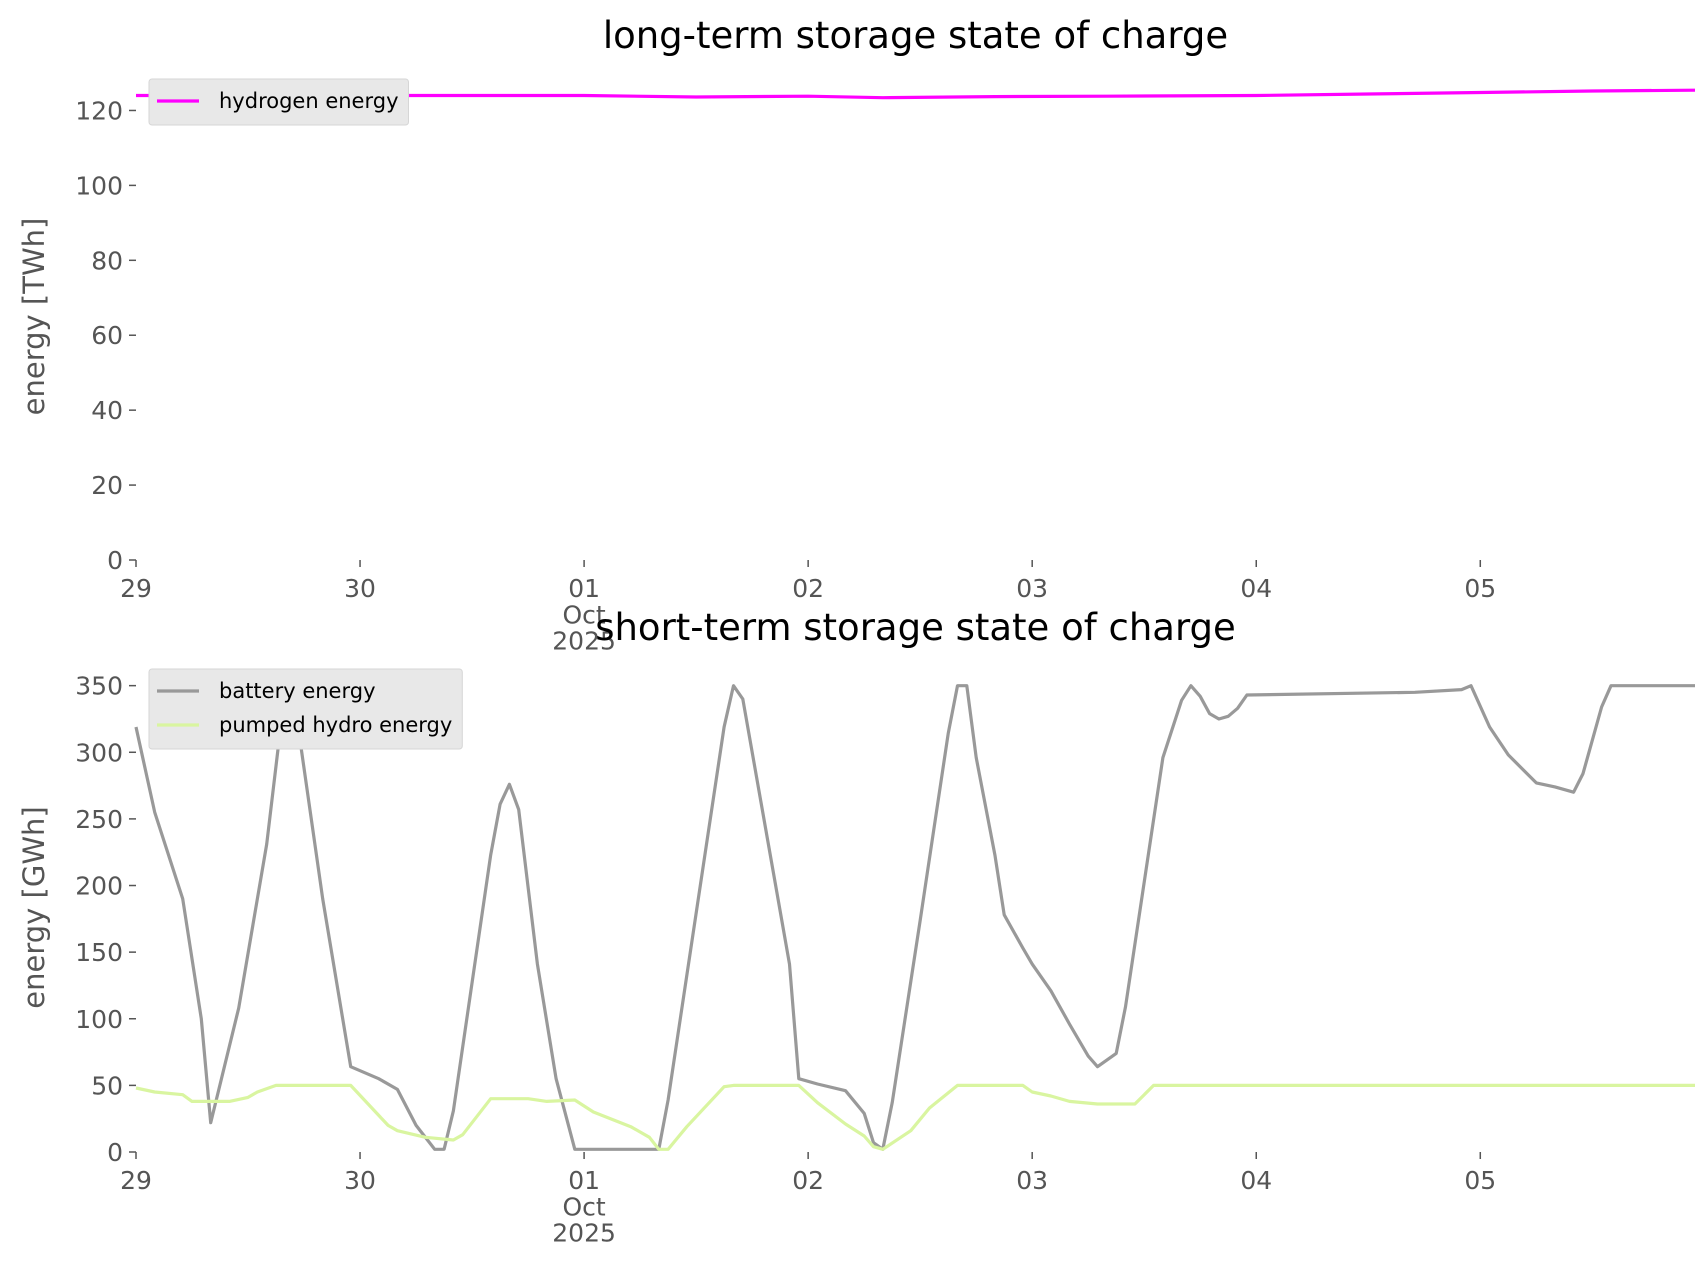 The width and height of the screenshot is (1706, 1277). Describe the element at coordinates (34, 907) in the screenshot. I see `y-axis-label: energy [GWh]` at that location.